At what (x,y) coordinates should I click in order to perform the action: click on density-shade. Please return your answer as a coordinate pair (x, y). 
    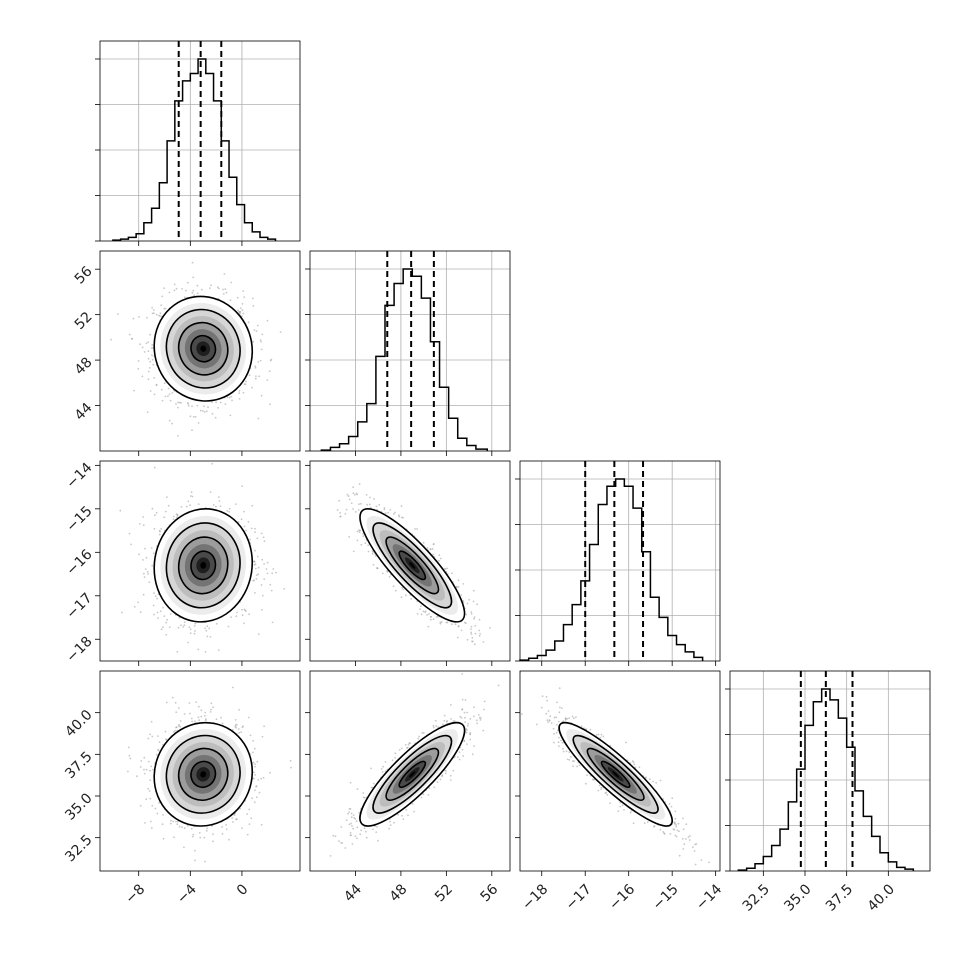
    Looking at the image, I should click on (203, 348).